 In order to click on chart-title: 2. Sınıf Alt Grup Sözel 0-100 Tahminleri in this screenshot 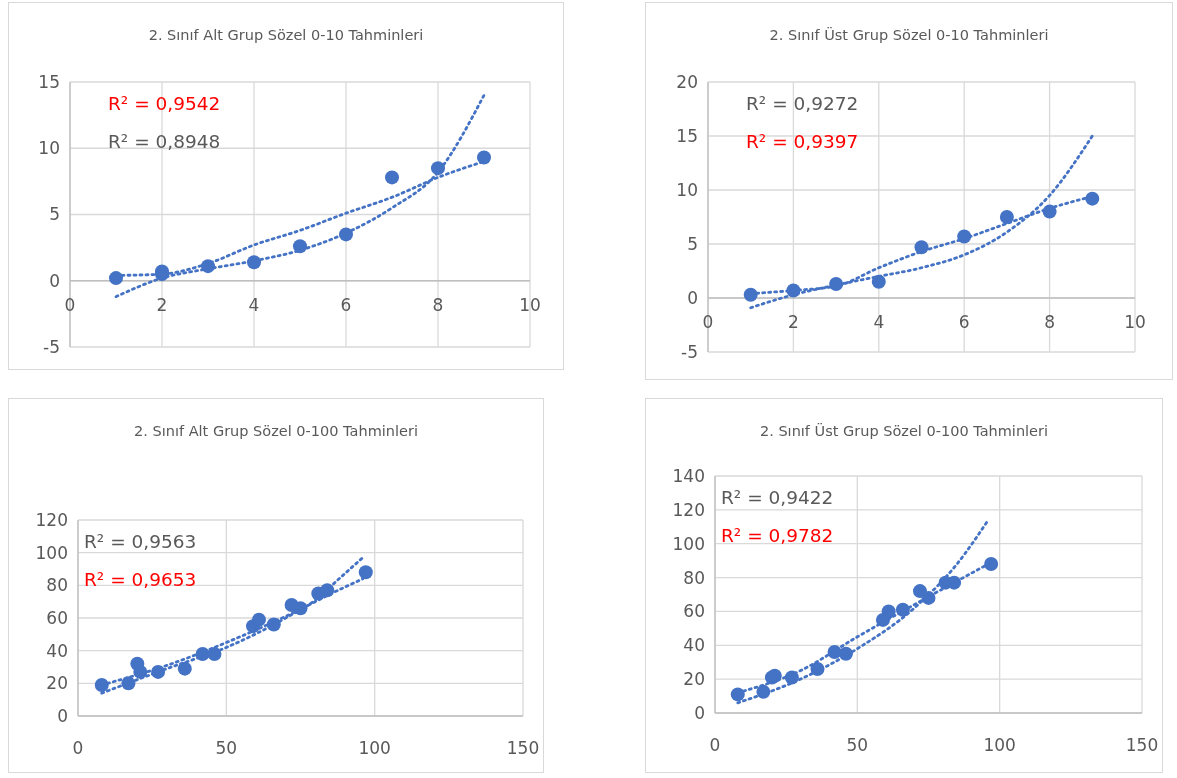, I will do `click(276, 431)`.